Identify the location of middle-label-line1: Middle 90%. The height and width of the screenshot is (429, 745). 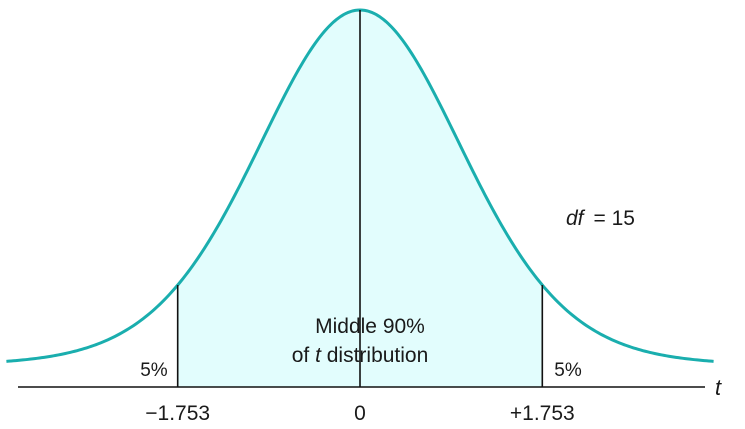
(370, 326).